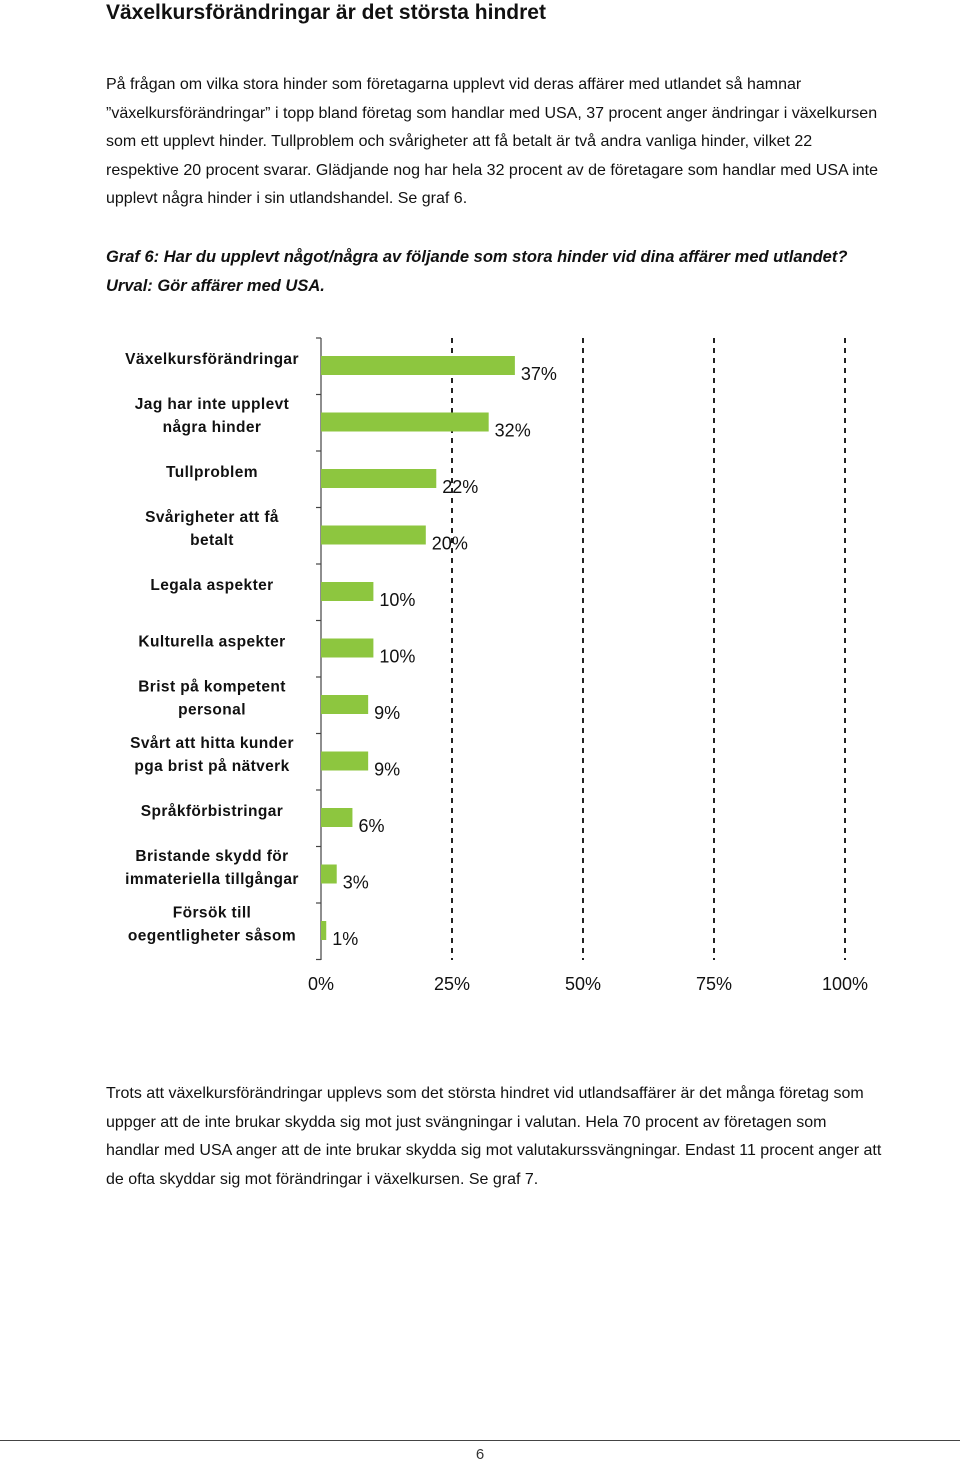  I want to click on x-tick-label: 25%, so click(452, 984).